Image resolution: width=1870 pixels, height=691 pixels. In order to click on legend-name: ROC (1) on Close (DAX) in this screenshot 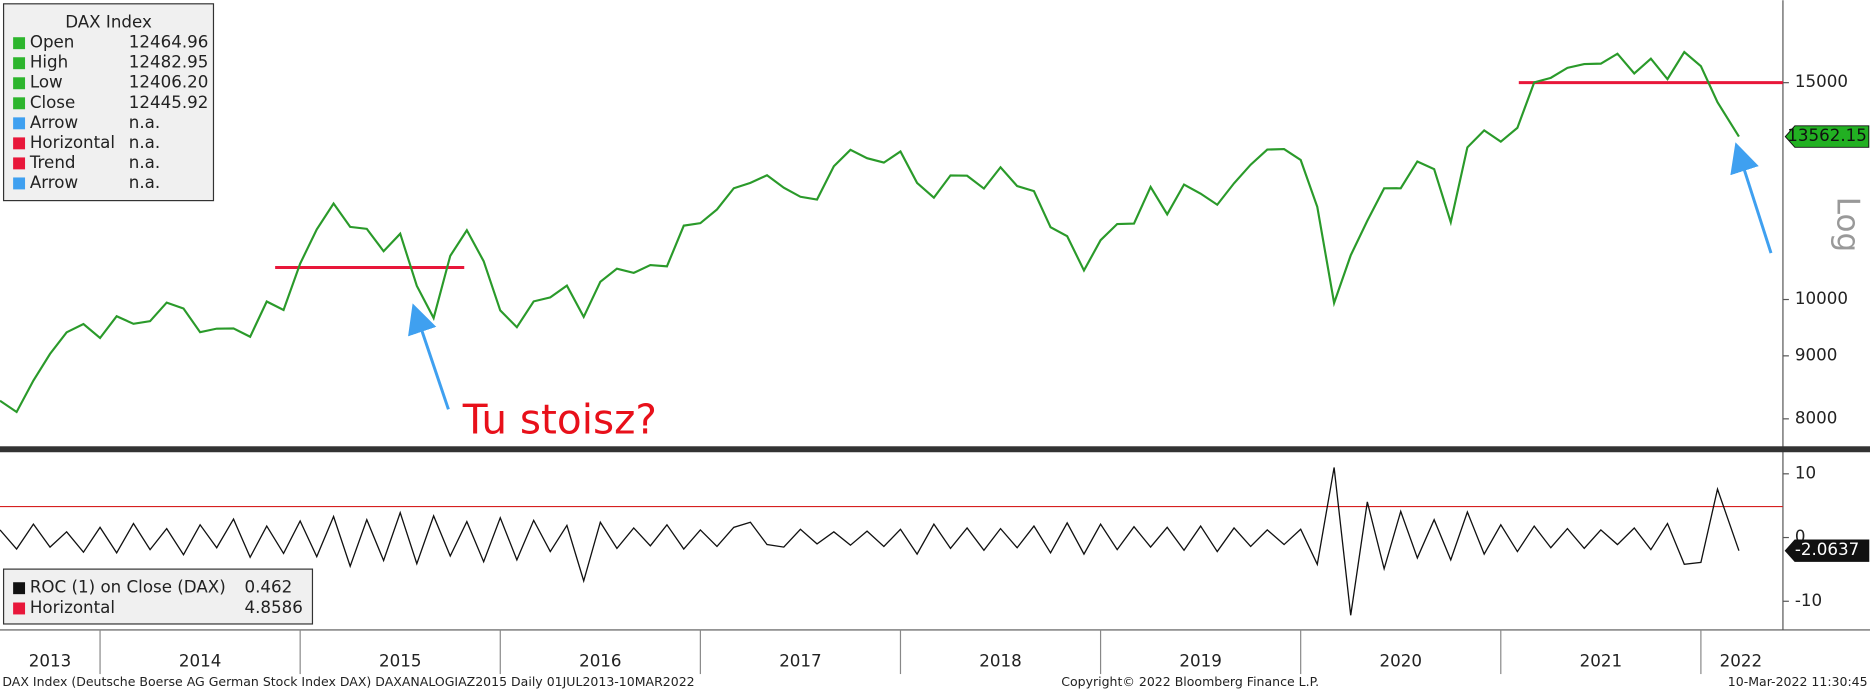, I will do `click(128, 587)`.